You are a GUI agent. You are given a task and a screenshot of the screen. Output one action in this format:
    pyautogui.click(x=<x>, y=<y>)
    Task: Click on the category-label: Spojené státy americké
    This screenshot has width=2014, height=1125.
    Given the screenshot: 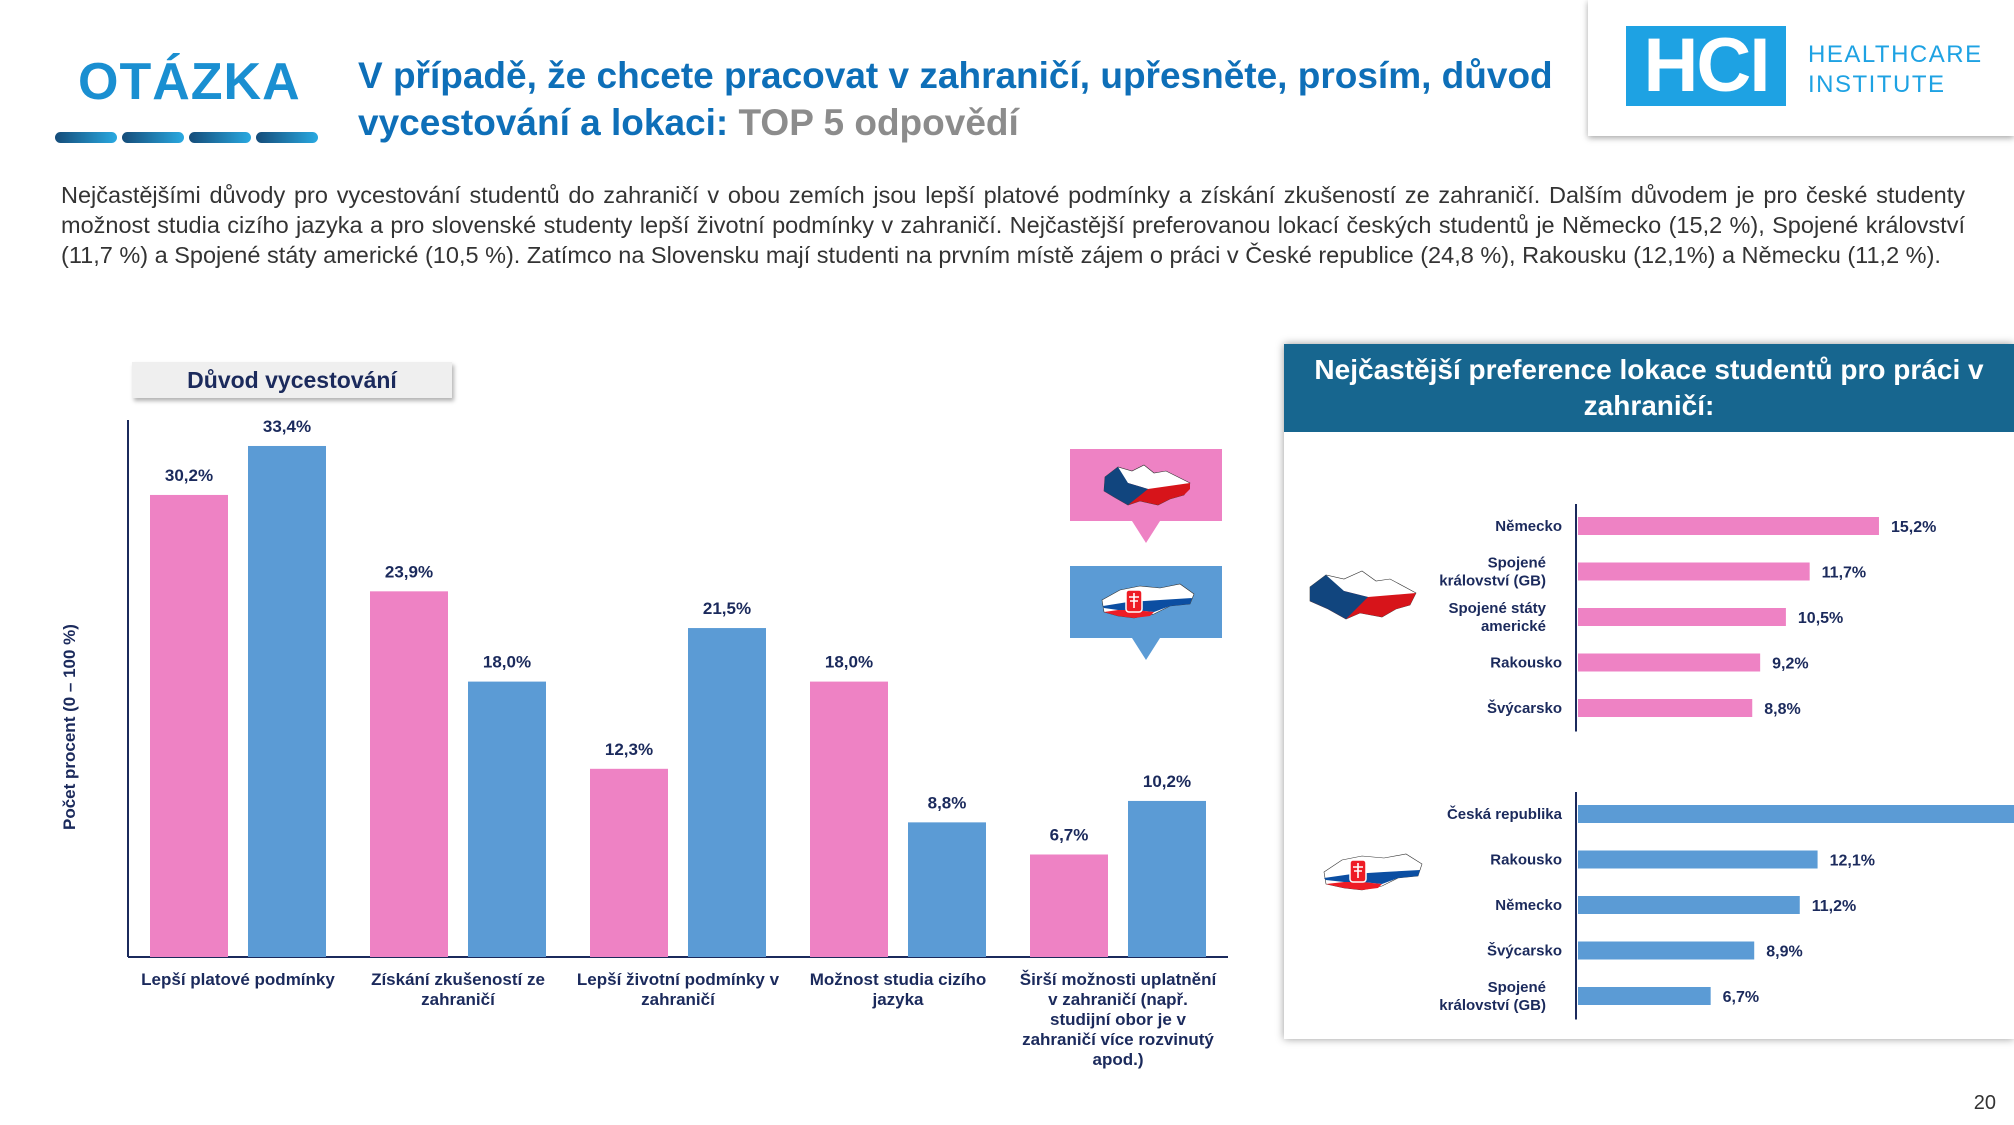 What is the action you would take?
    pyautogui.click(x=1497, y=617)
    